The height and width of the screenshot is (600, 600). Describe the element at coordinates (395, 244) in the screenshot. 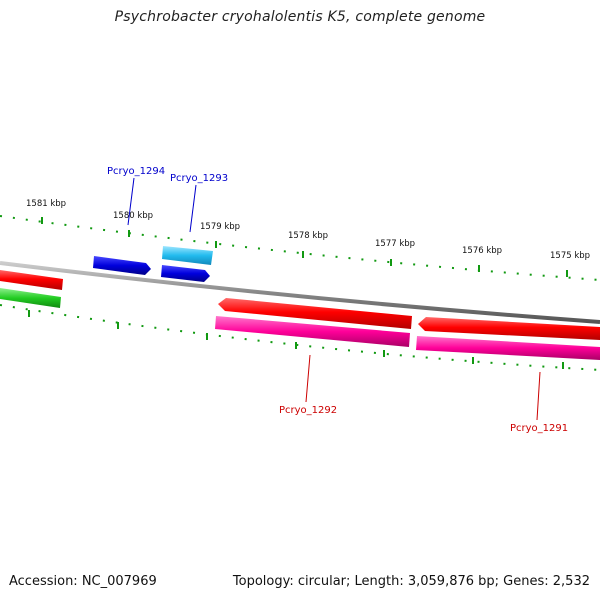

I see `tick-label: 1577 kbp` at that location.